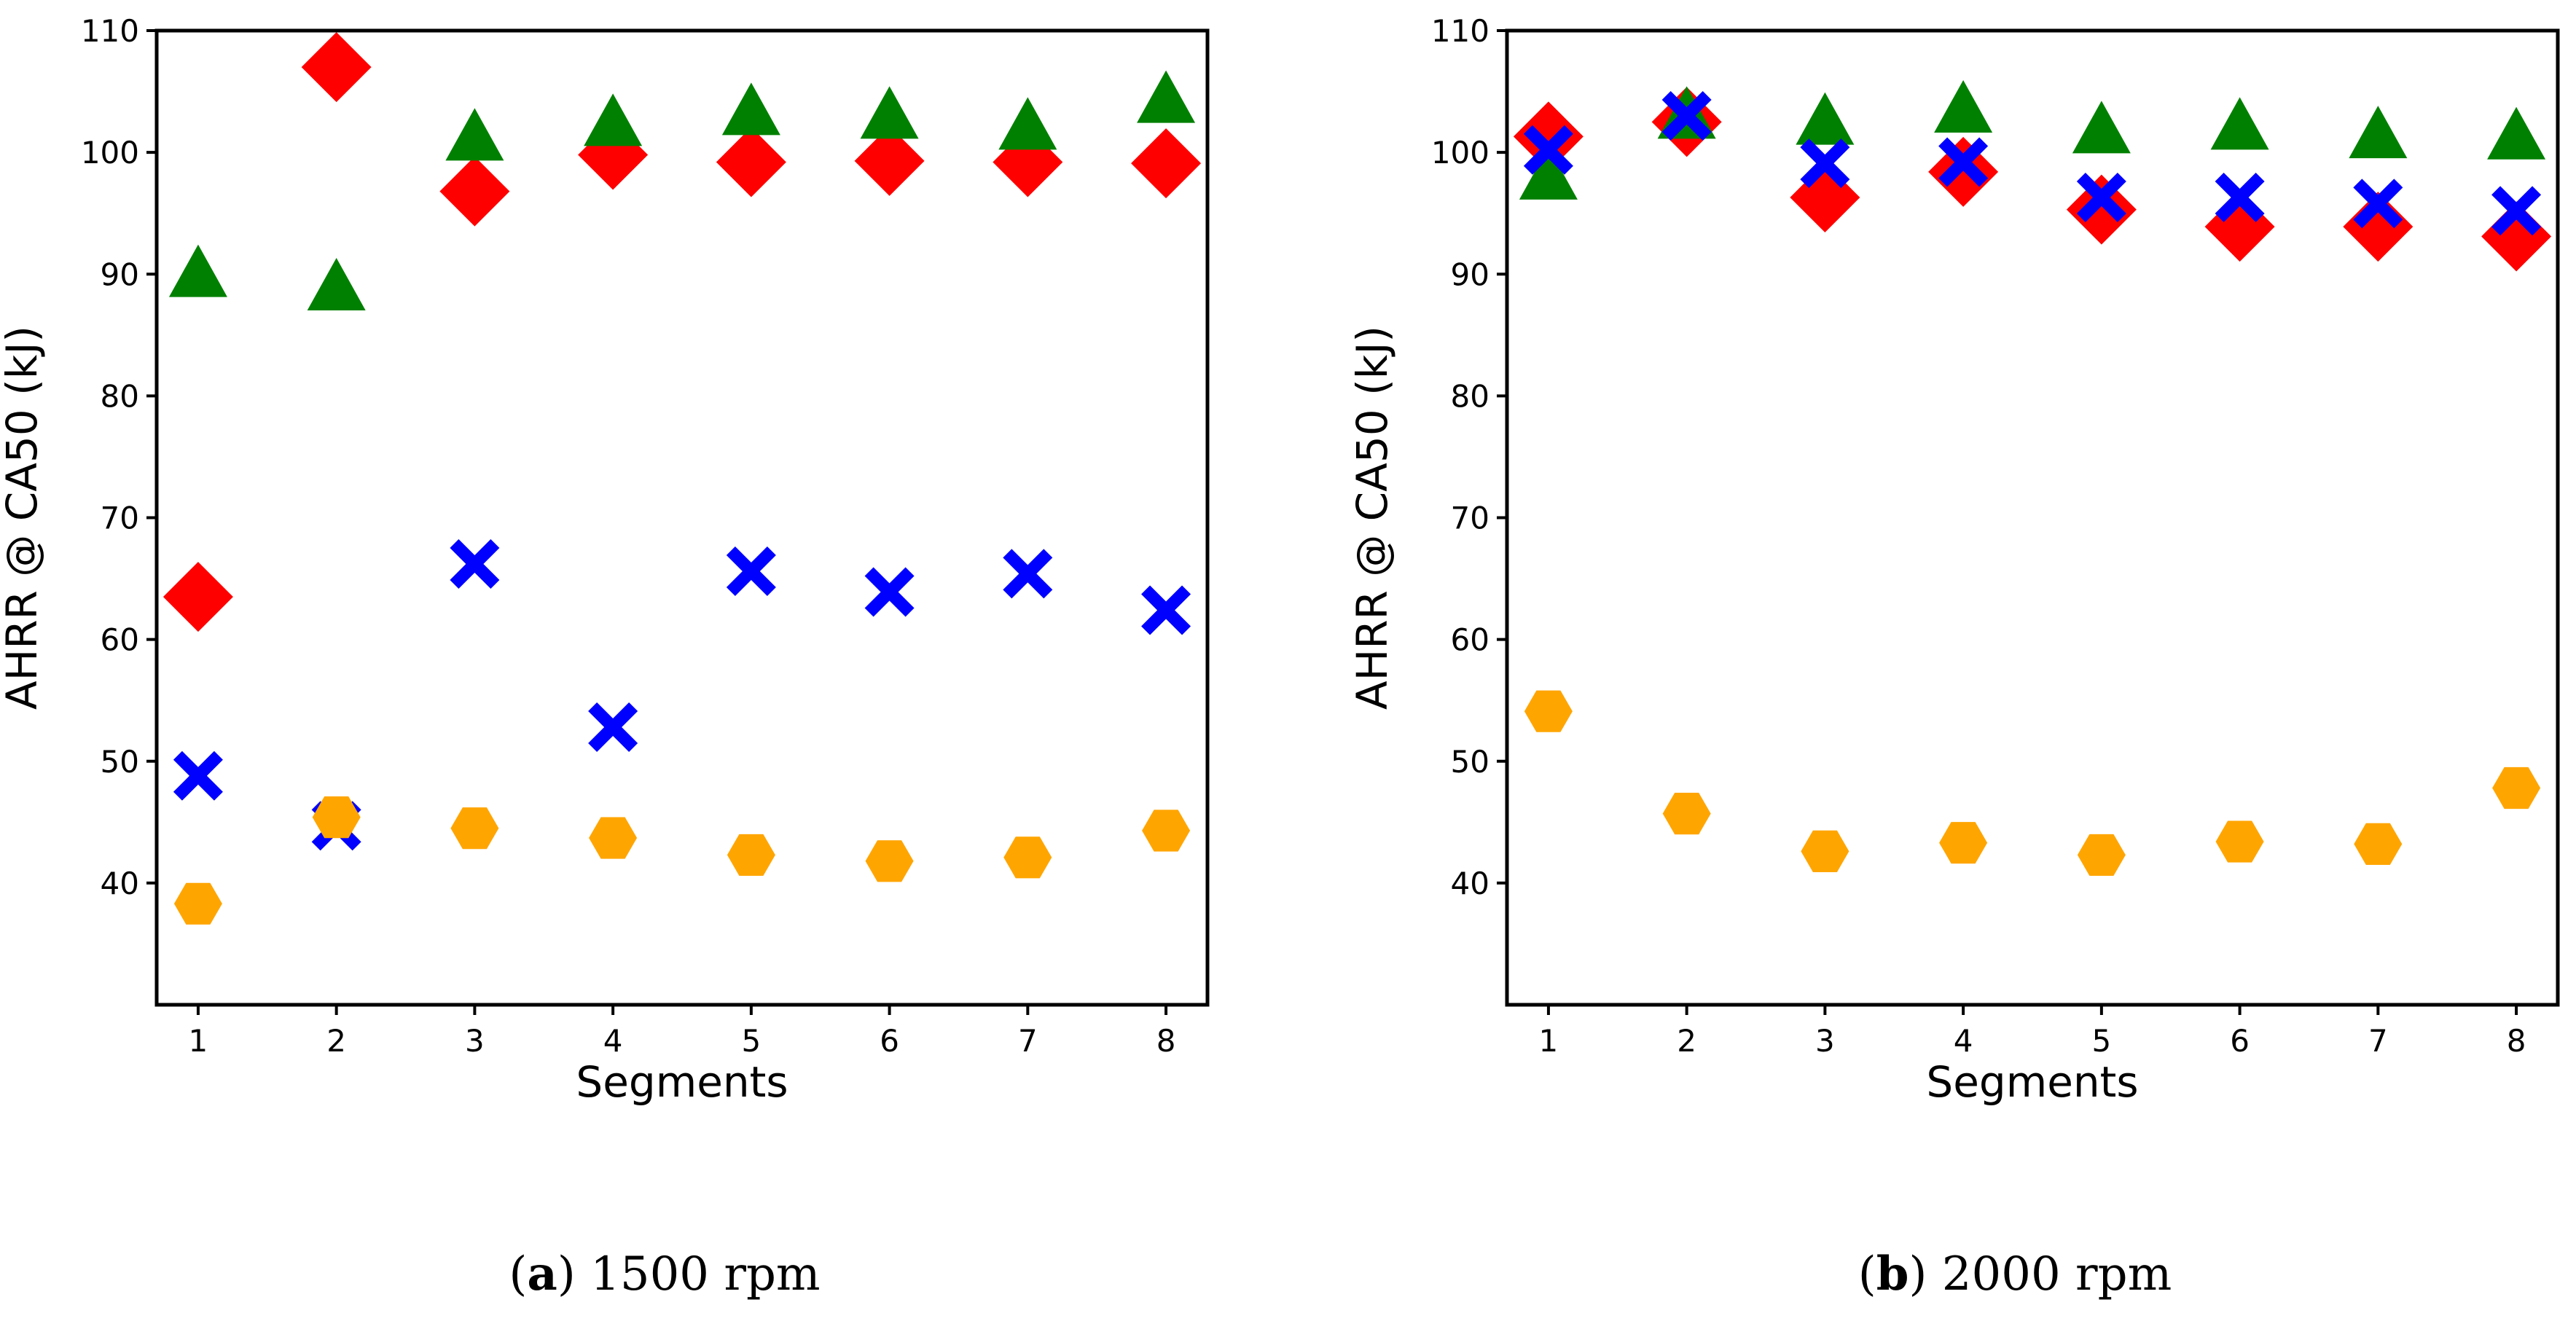  What do you see at coordinates (120, 518) in the screenshot?
I see `y-tick-label: 70` at bounding box center [120, 518].